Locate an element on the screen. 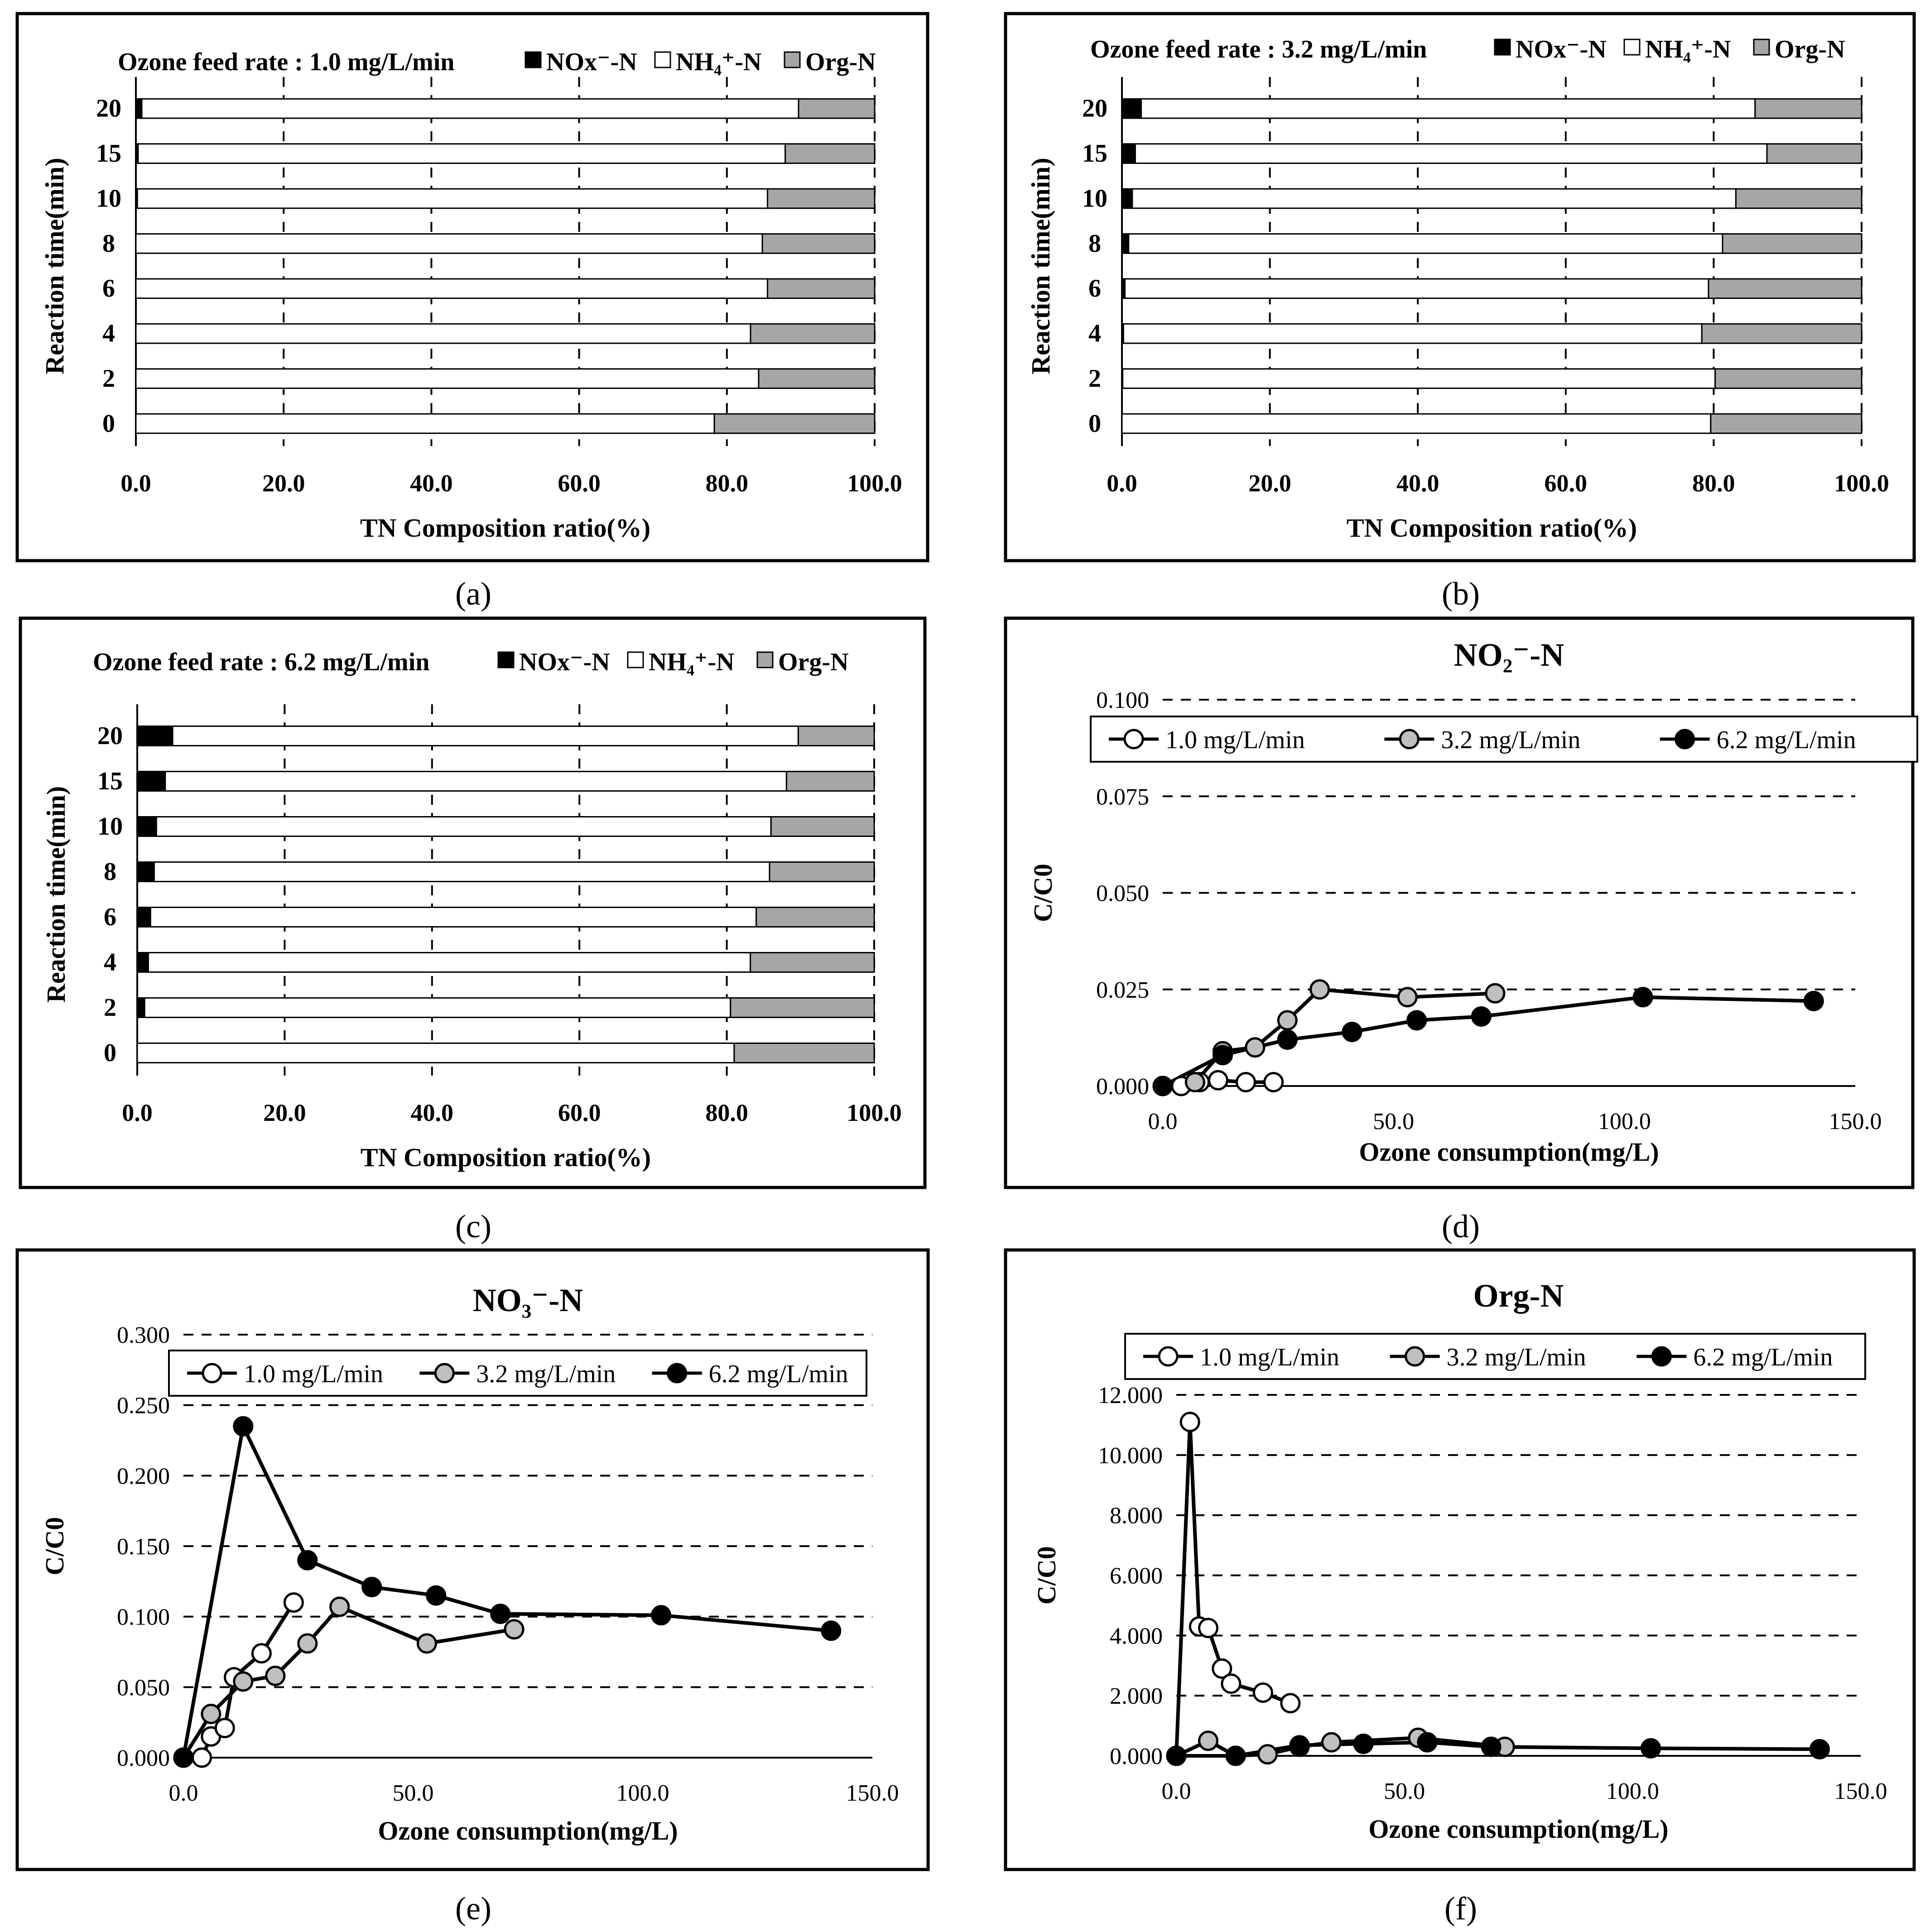  category-label: 6 is located at coordinates (1094, 288).